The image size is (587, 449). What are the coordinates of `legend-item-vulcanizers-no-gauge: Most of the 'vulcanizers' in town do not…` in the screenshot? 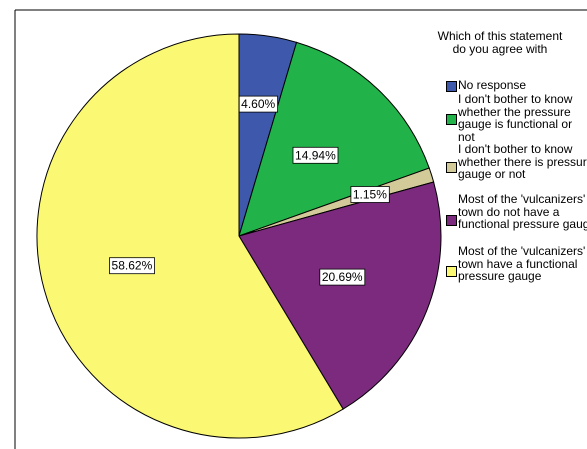 It's located at (516, 219).